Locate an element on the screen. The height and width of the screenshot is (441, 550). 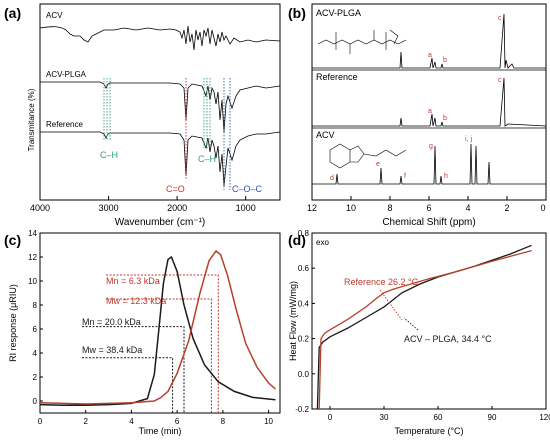
panel-b-acv-line is located at coordinates (429, 164).